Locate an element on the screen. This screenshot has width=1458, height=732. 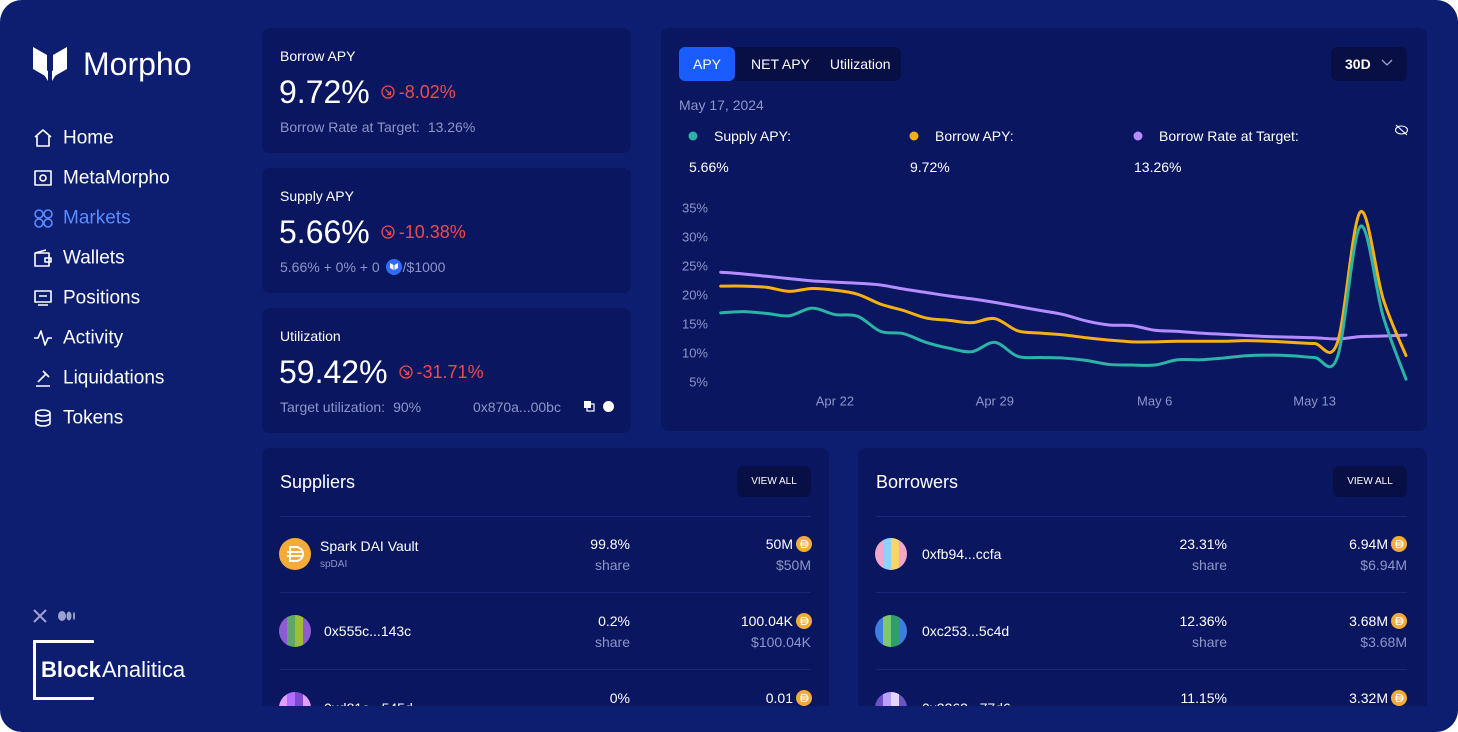
row-share: 23.31% is located at coordinates (1203, 544).